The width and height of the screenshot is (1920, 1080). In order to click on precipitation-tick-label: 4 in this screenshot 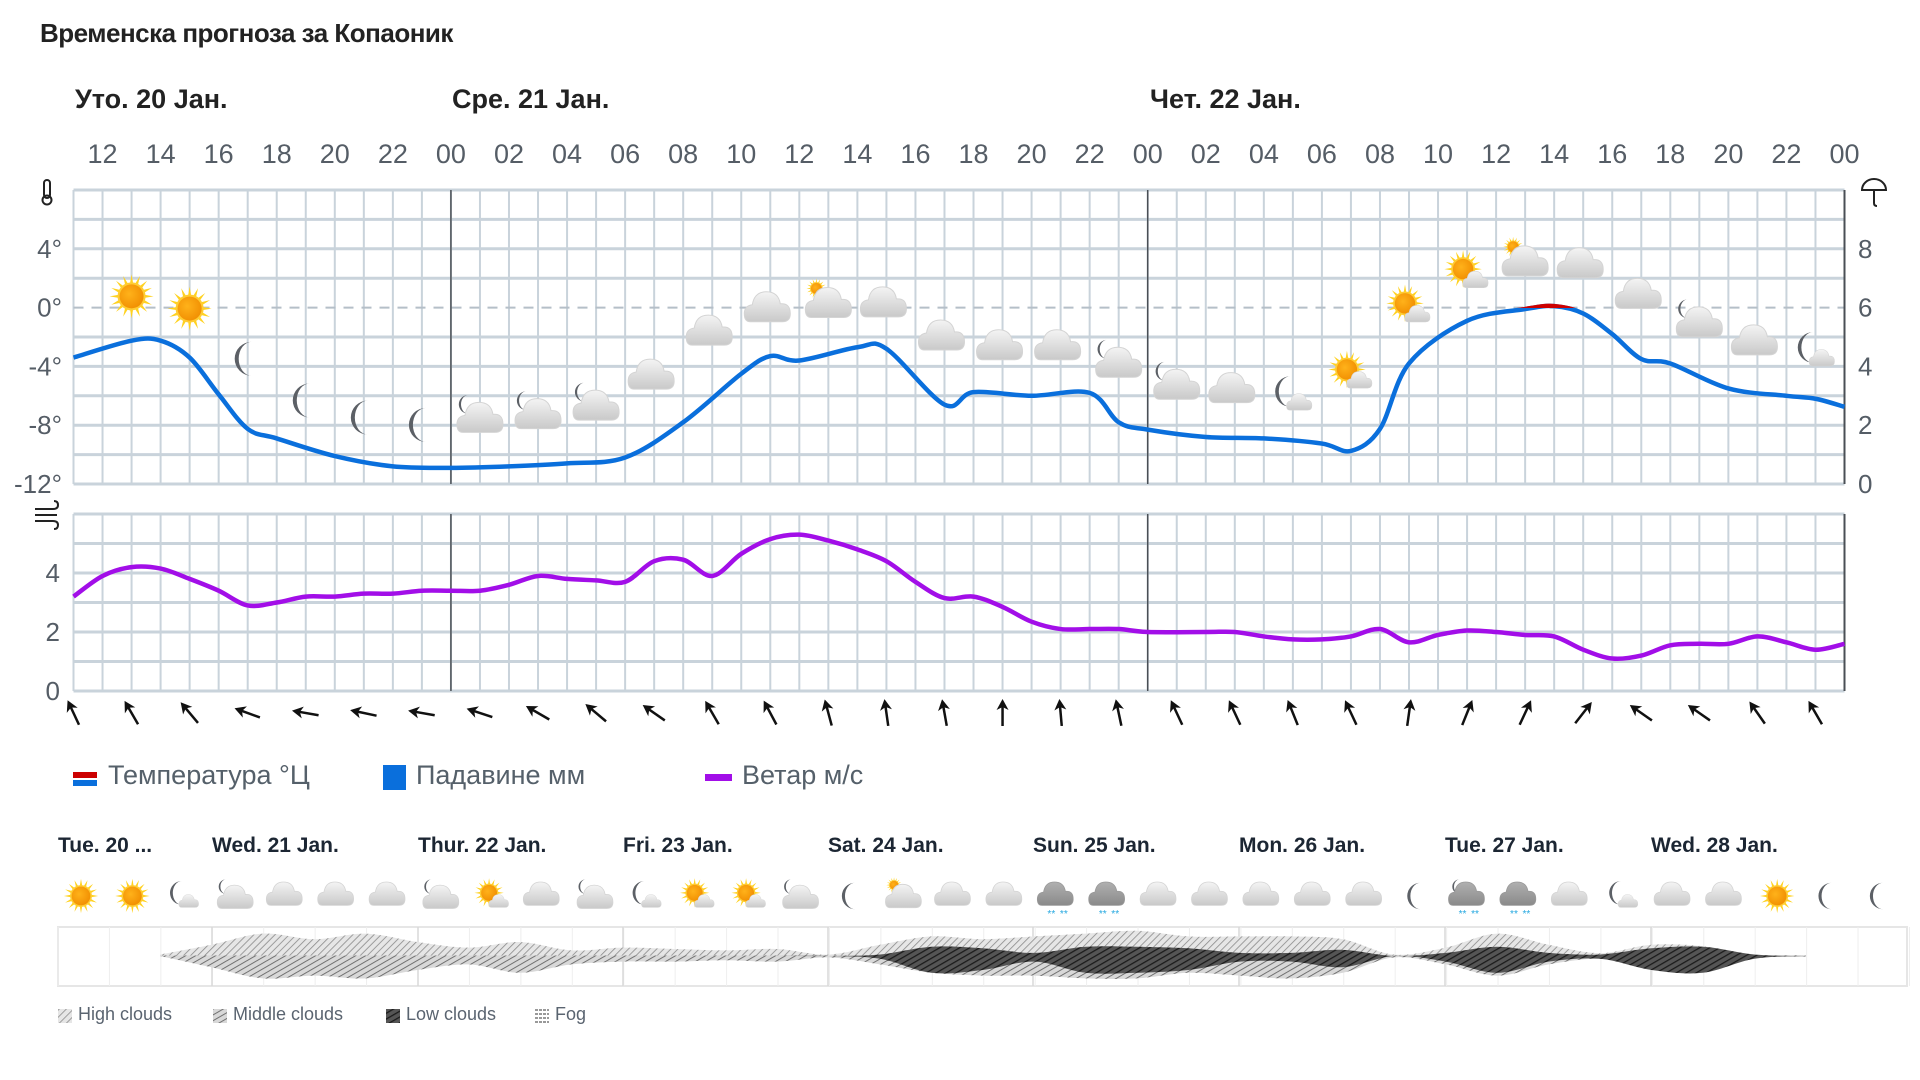, I will do `click(1865, 366)`.